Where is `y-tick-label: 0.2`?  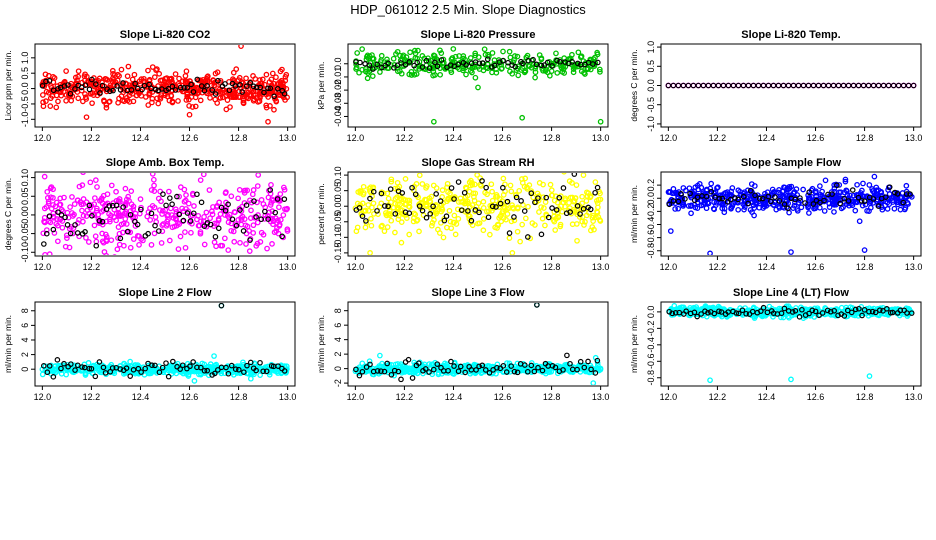 y-tick-label: 0.2 is located at coordinates (651, 185).